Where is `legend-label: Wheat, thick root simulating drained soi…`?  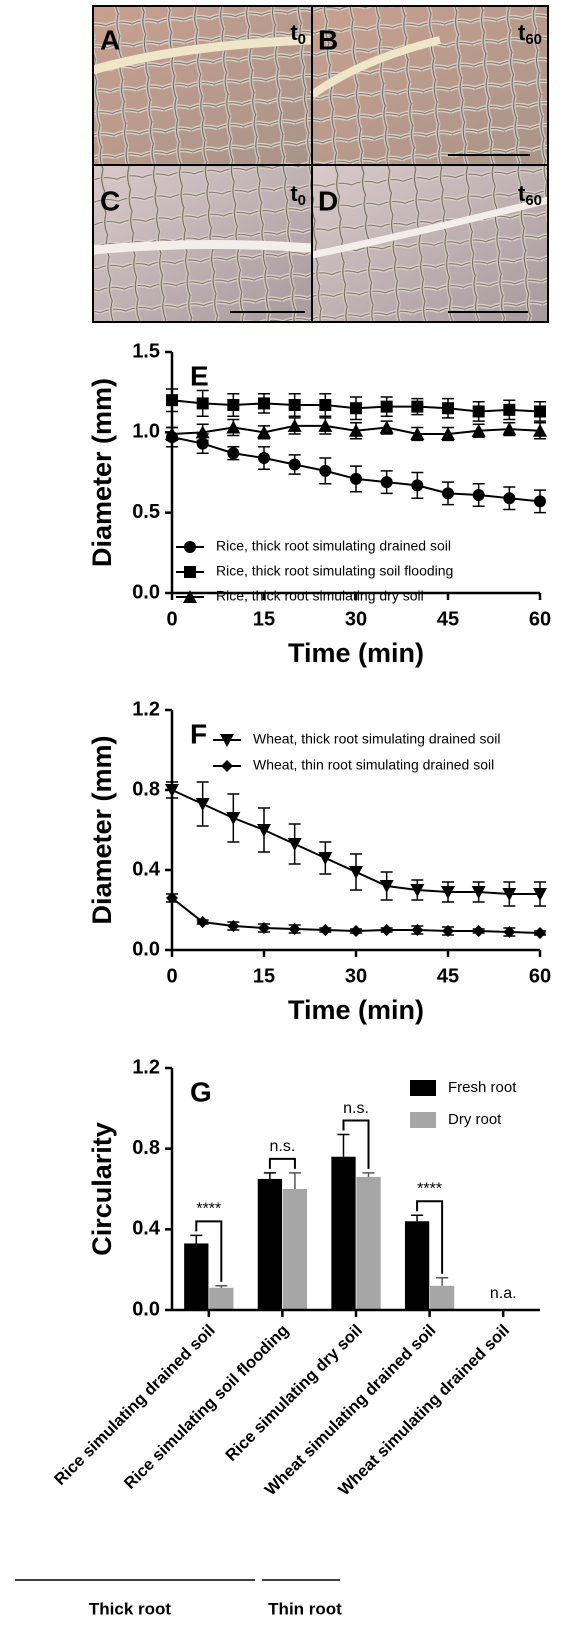 legend-label: Wheat, thick root simulating drained soi… is located at coordinates (376, 739).